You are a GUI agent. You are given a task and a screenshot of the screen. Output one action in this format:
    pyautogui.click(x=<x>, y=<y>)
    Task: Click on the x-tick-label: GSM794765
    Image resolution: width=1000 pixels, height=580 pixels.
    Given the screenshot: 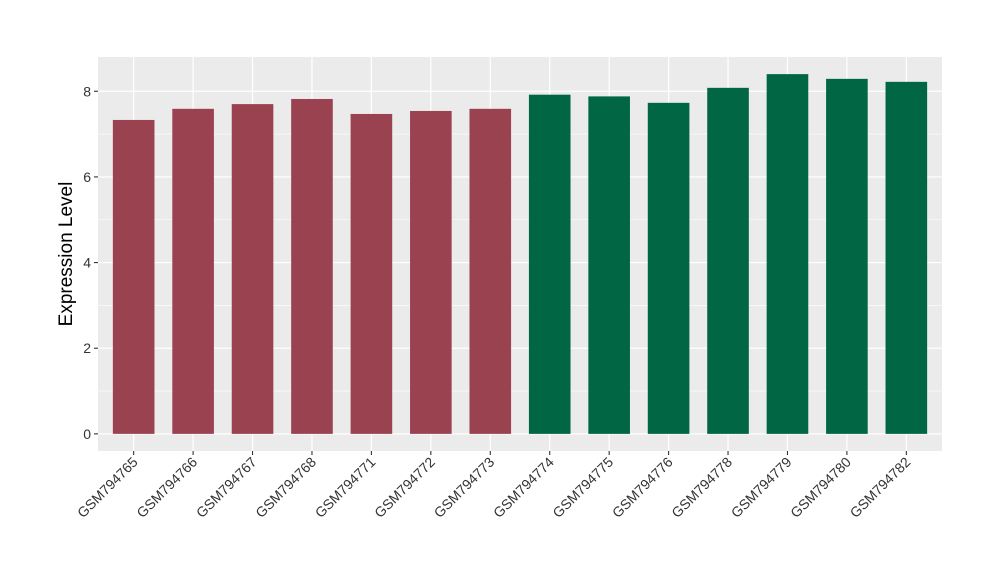 What is the action you would take?
    pyautogui.click(x=107, y=487)
    